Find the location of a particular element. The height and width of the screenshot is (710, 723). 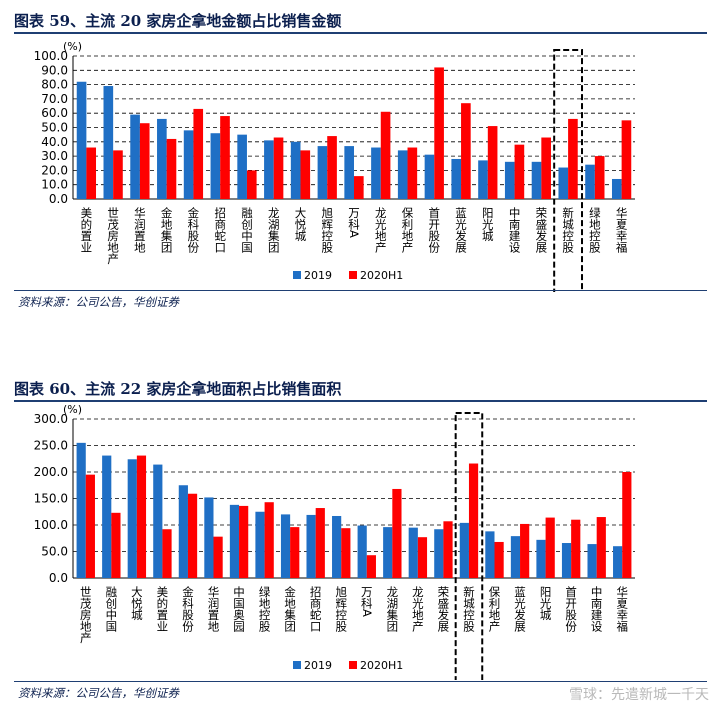

x-category-label: 中南建设 is located at coordinates (515, 230).